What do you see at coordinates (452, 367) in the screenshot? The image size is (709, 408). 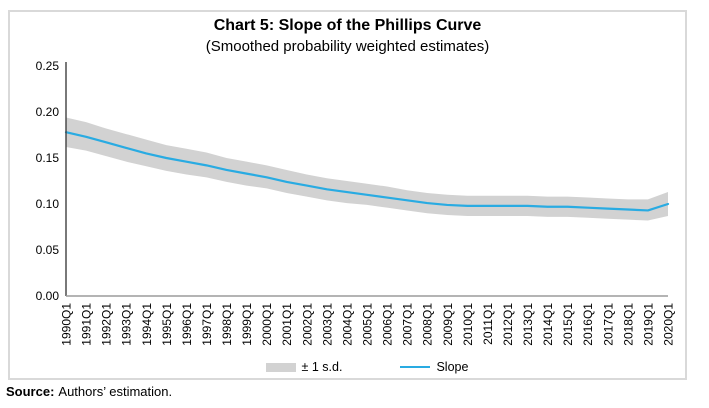 I see `slope-legend-label: Slope` at bounding box center [452, 367].